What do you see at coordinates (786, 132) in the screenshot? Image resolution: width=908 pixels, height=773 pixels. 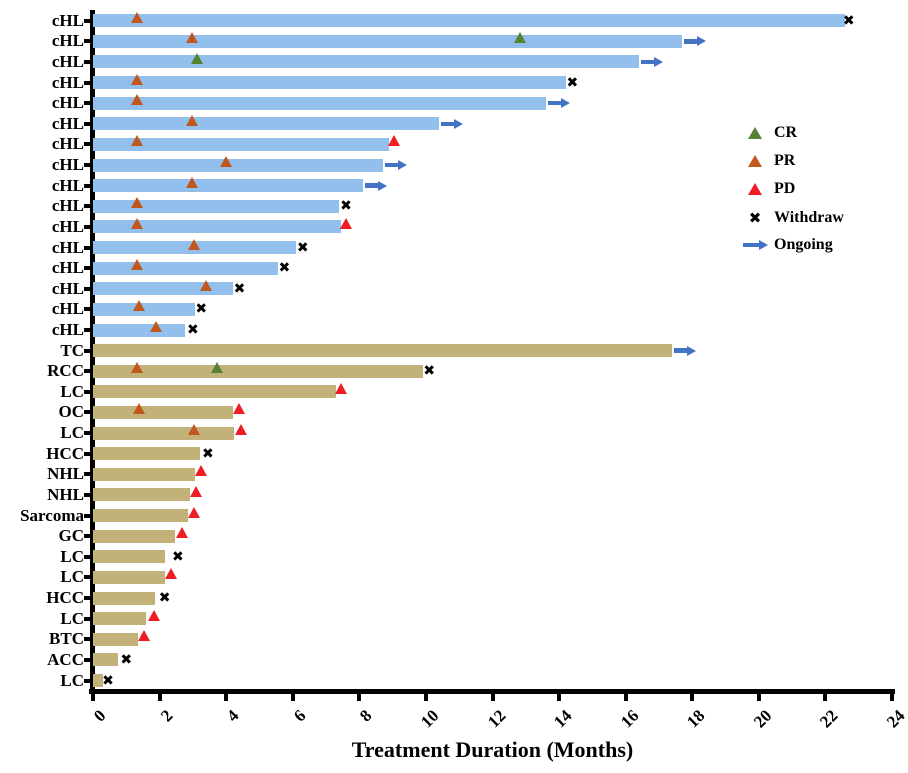 I see `legend-label: CR` at bounding box center [786, 132].